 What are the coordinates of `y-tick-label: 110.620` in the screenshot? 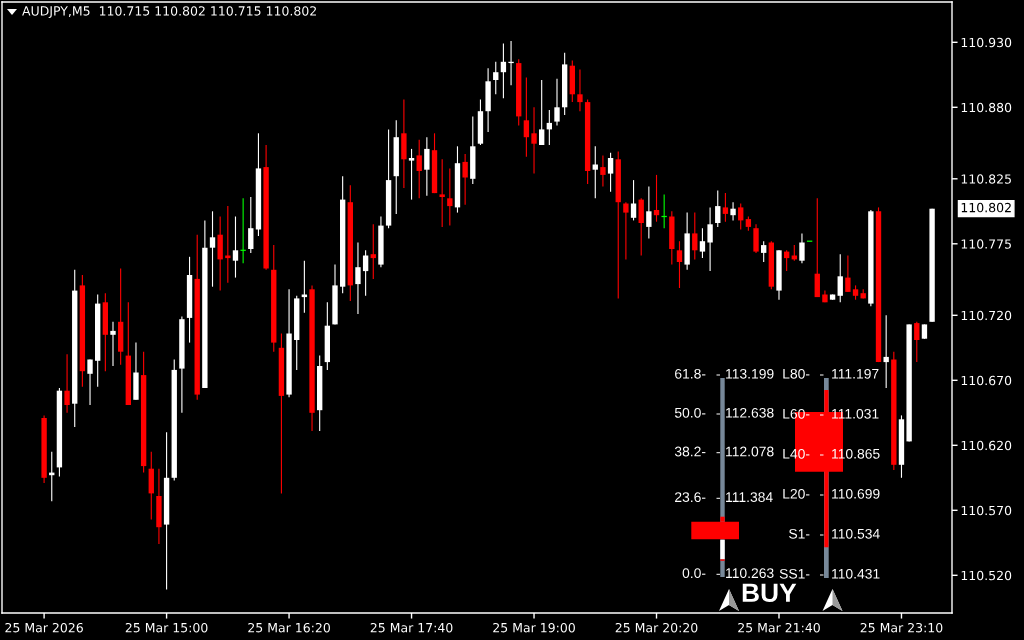 It's located at (986, 445).